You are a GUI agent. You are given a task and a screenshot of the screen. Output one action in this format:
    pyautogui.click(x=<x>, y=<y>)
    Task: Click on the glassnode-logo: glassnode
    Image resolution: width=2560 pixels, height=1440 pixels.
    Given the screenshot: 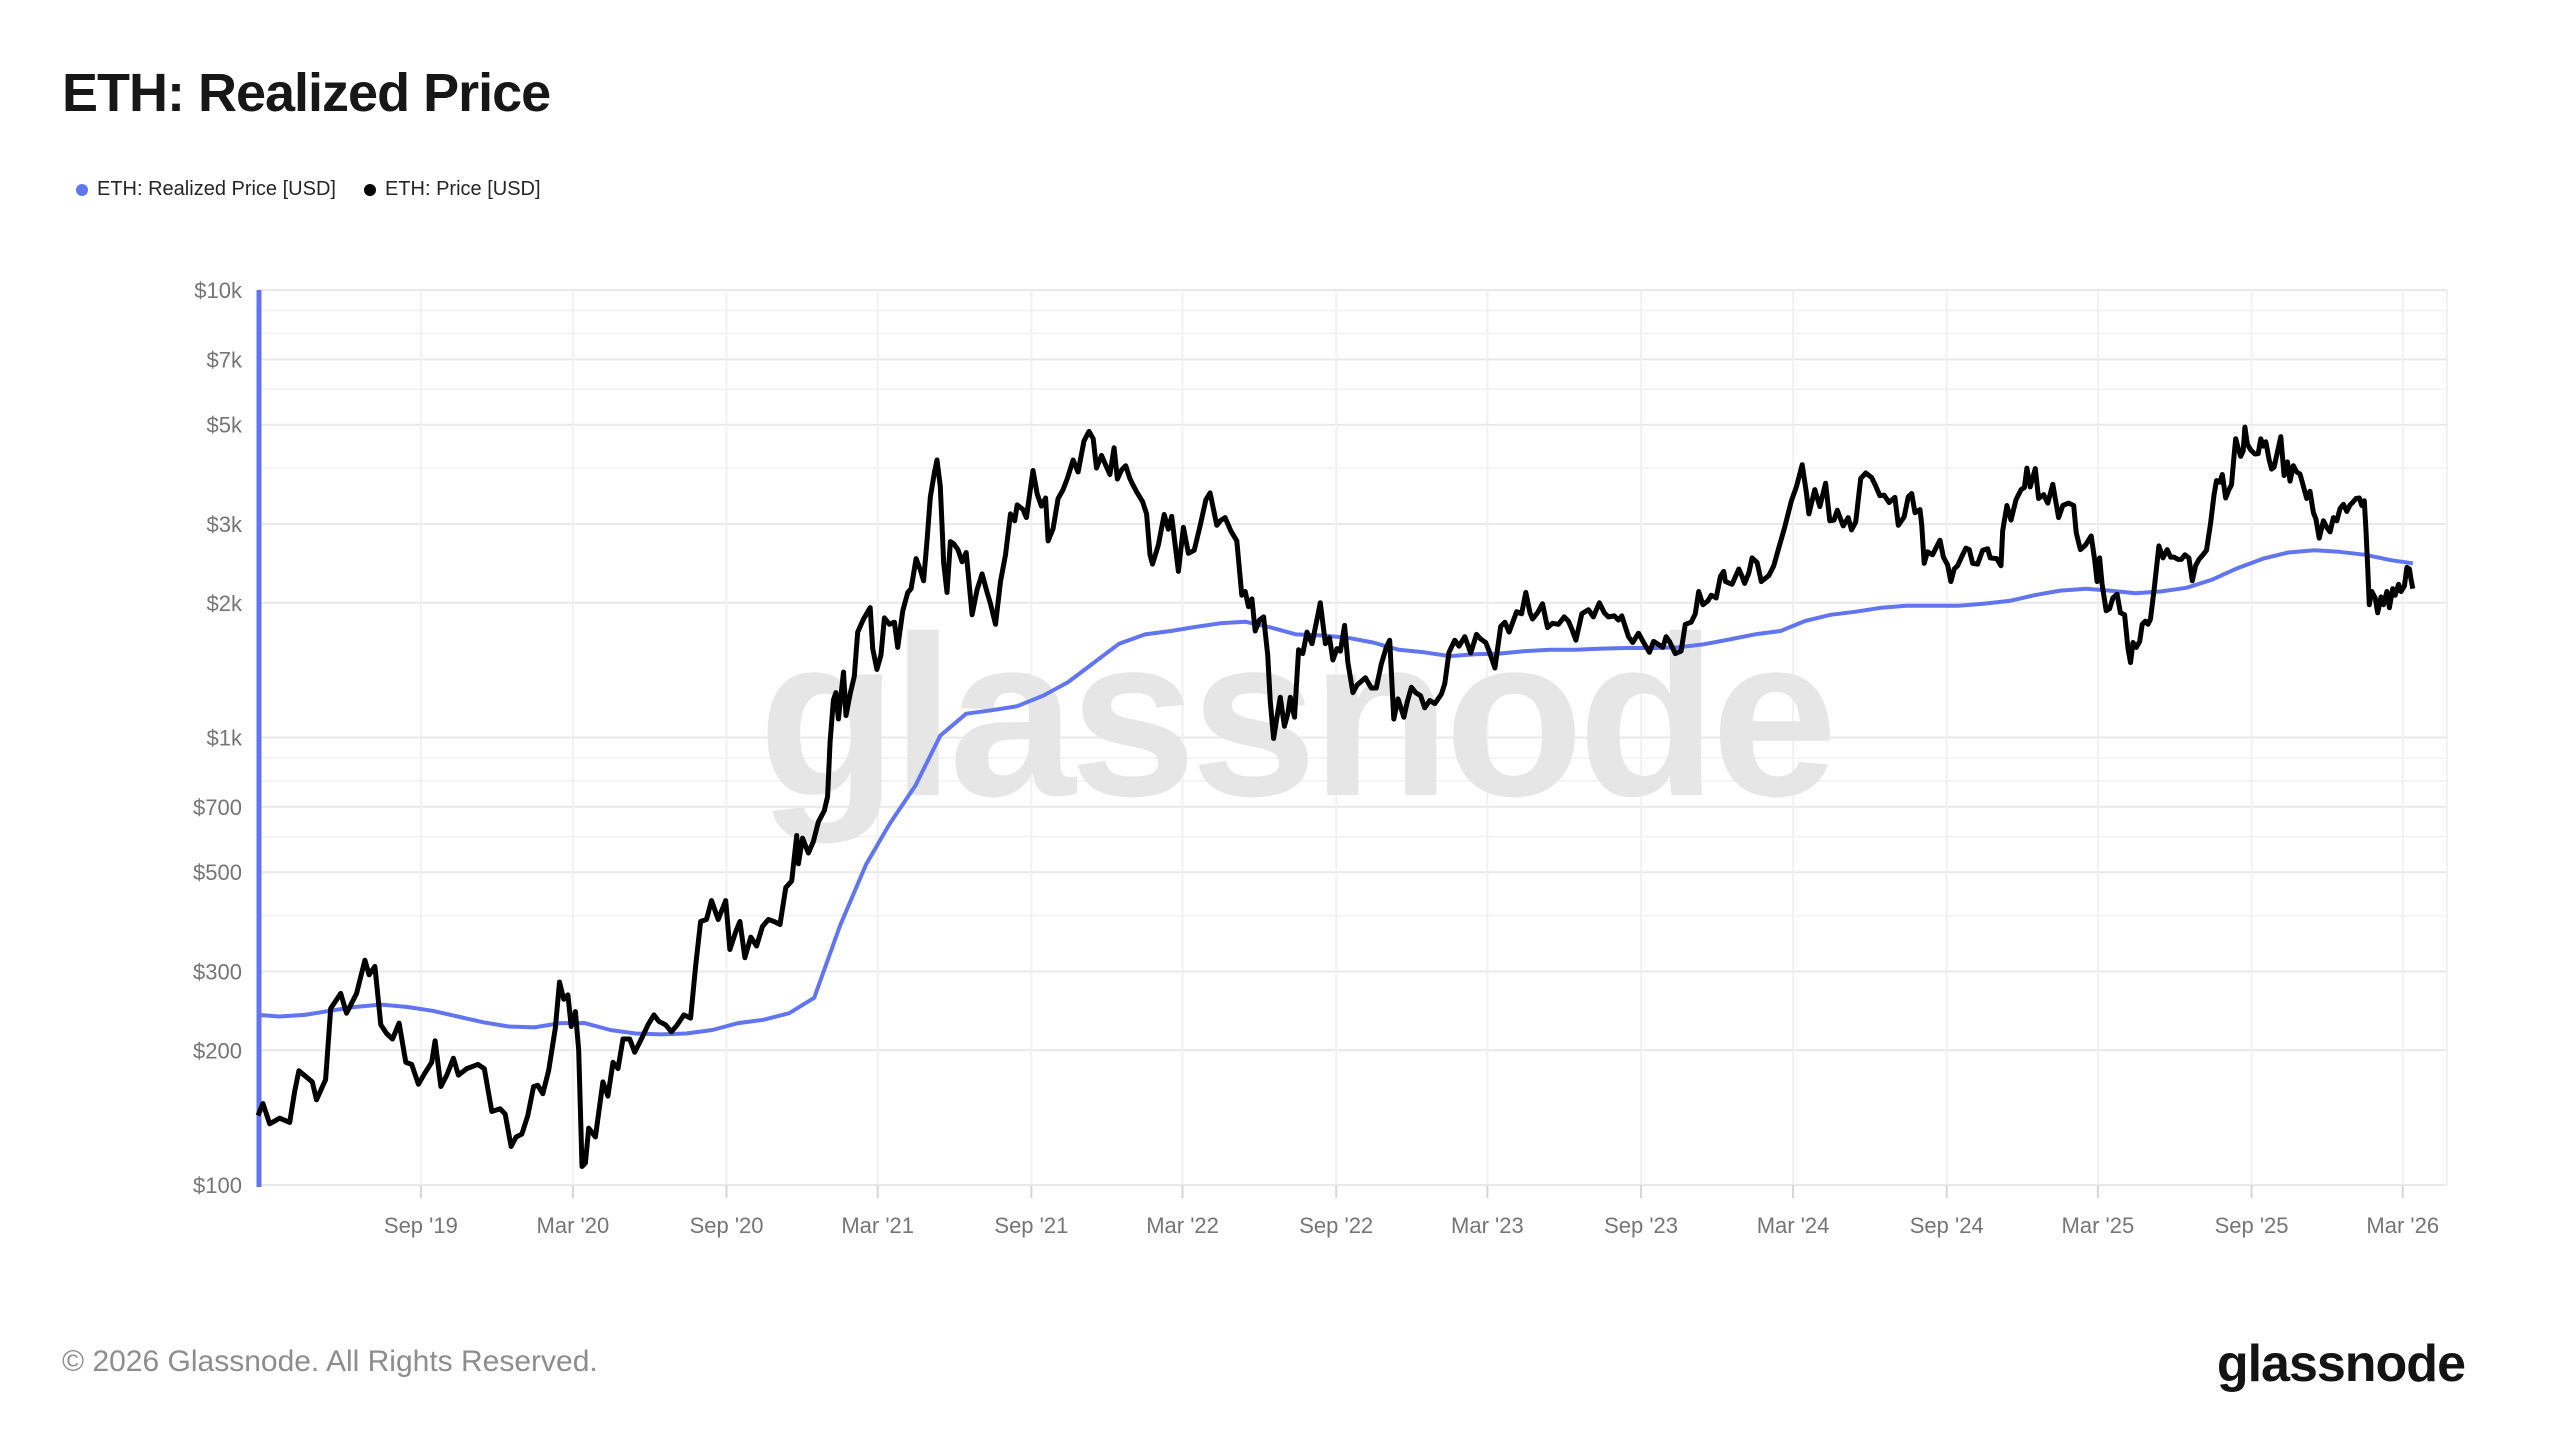 What is the action you would take?
    pyautogui.click(x=2341, y=1364)
    